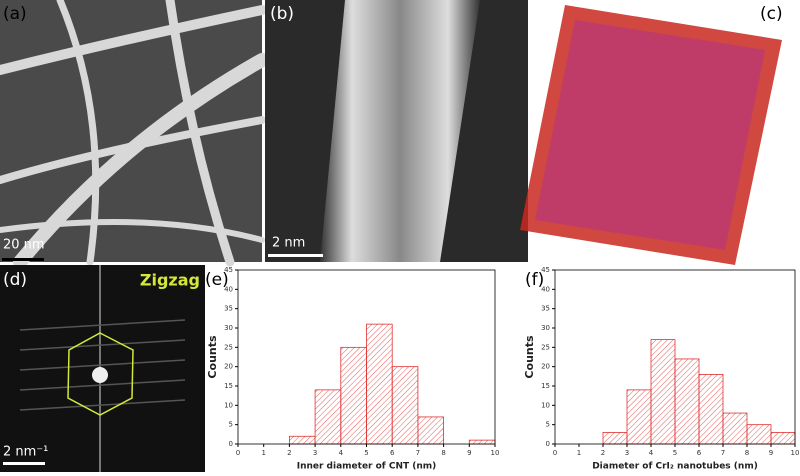 This screenshot has width=800, height=476. I want to click on panel-label: (f), so click(534, 280).